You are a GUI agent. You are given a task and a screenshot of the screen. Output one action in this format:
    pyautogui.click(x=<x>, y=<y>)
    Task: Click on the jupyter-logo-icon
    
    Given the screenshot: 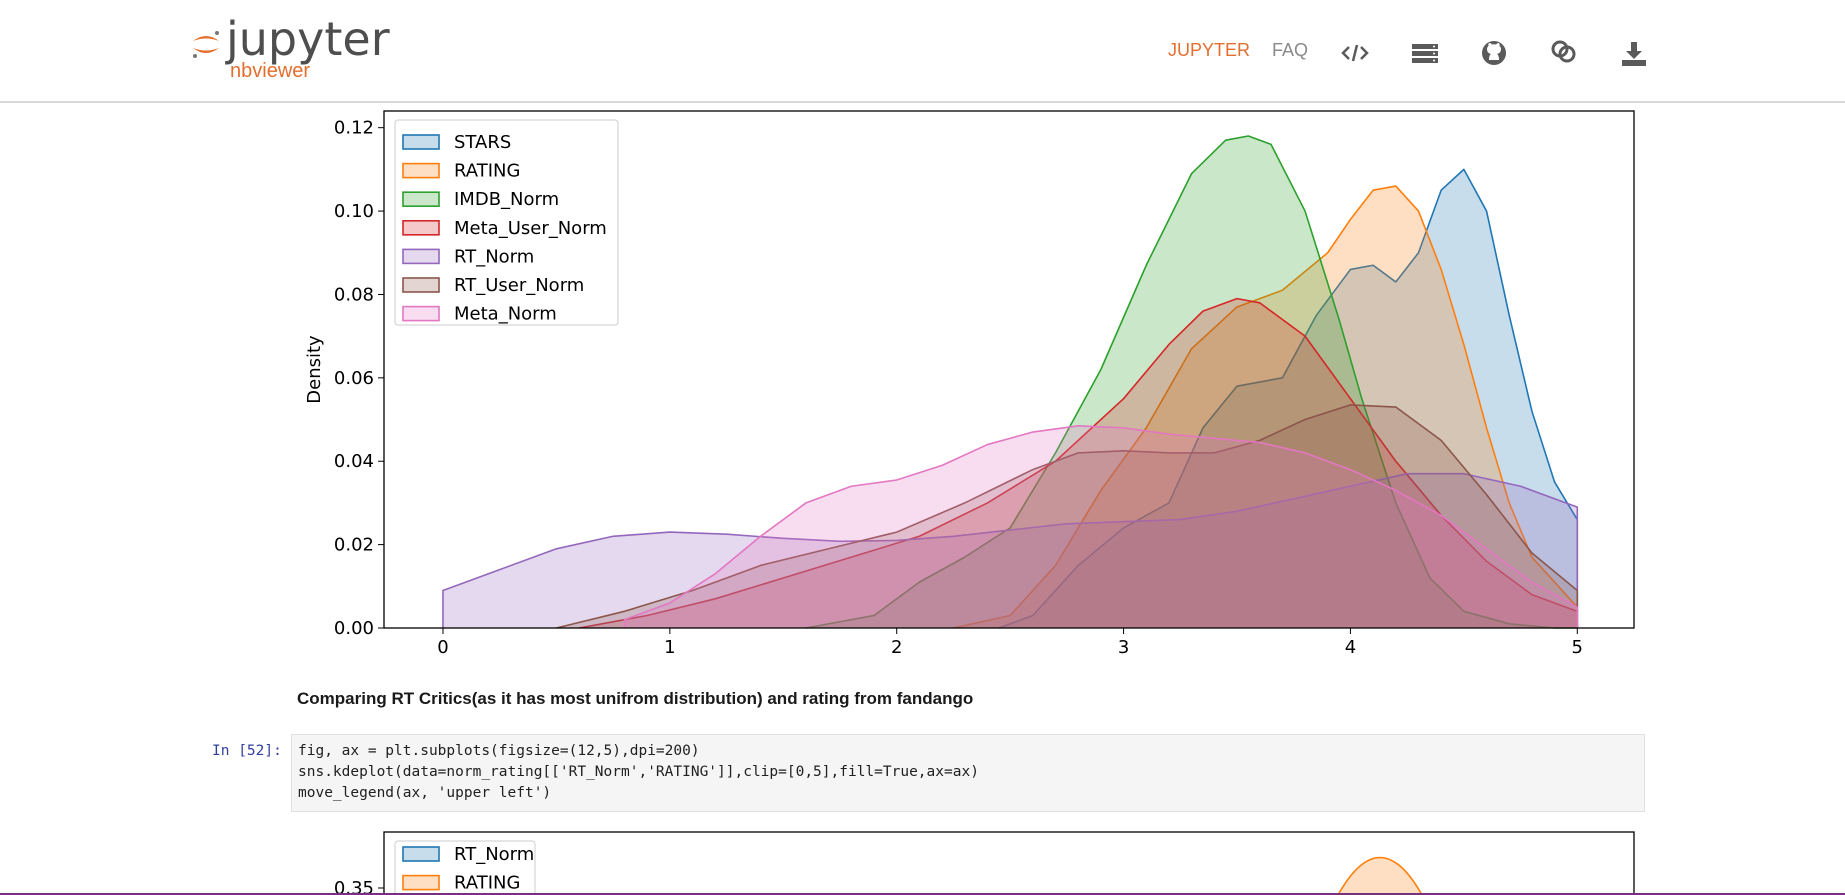 What is the action you would take?
    pyautogui.click(x=206, y=44)
    